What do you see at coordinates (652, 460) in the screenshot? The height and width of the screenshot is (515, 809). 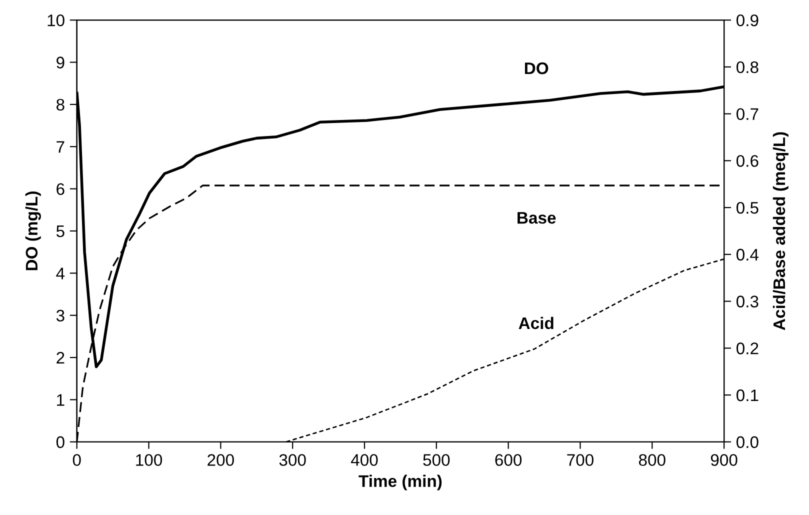 I see `x-tick-label: 800` at bounding box center [652, 460].